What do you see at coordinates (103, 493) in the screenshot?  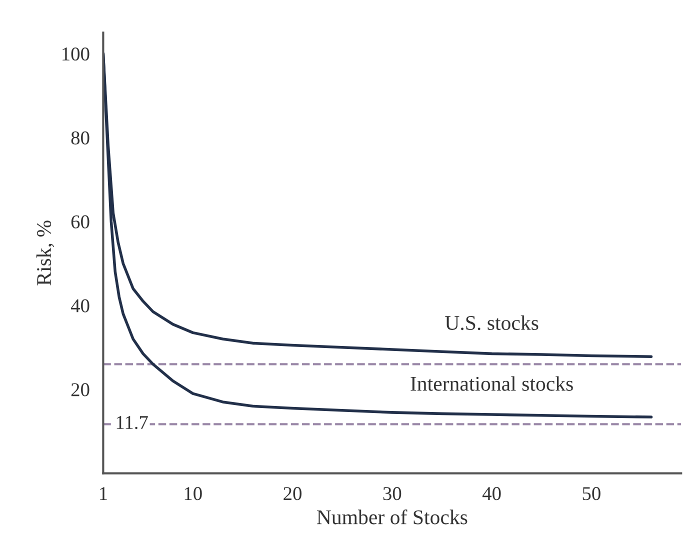 I see `x-tick-label: 1` at bounding box center [103, 493].